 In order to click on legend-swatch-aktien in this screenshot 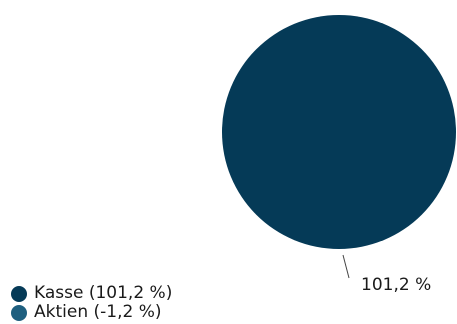, I will do `click(19, 312)`.